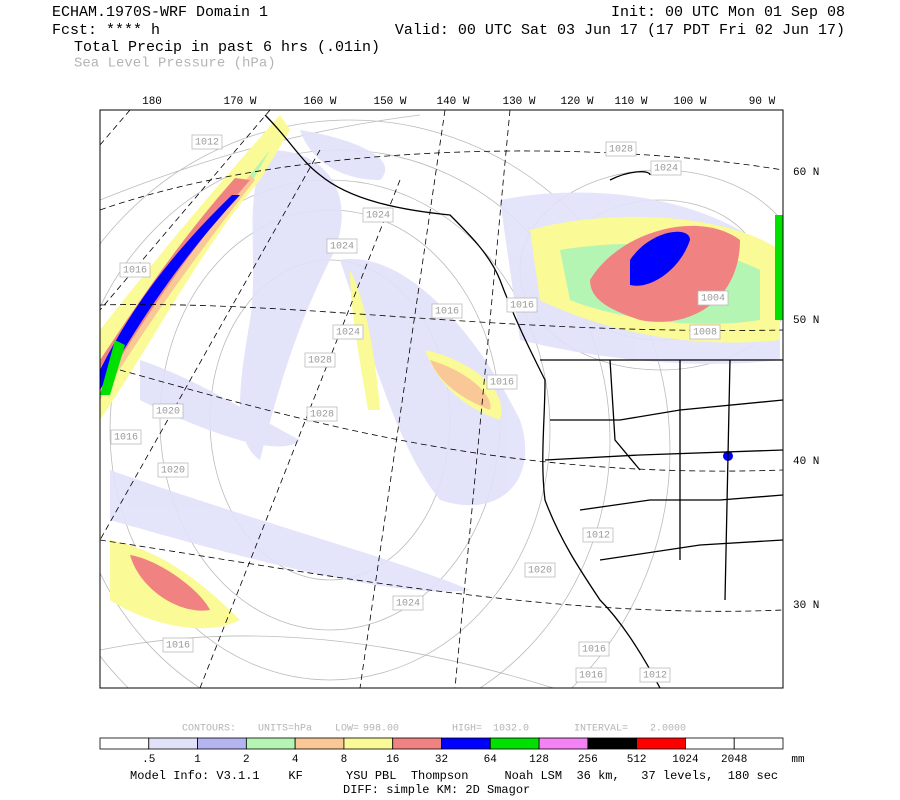  What do you see at coordinates (685, 760) in the screenshot?
I see `colorbar-label: 1024` at bounding box center [685, 760].